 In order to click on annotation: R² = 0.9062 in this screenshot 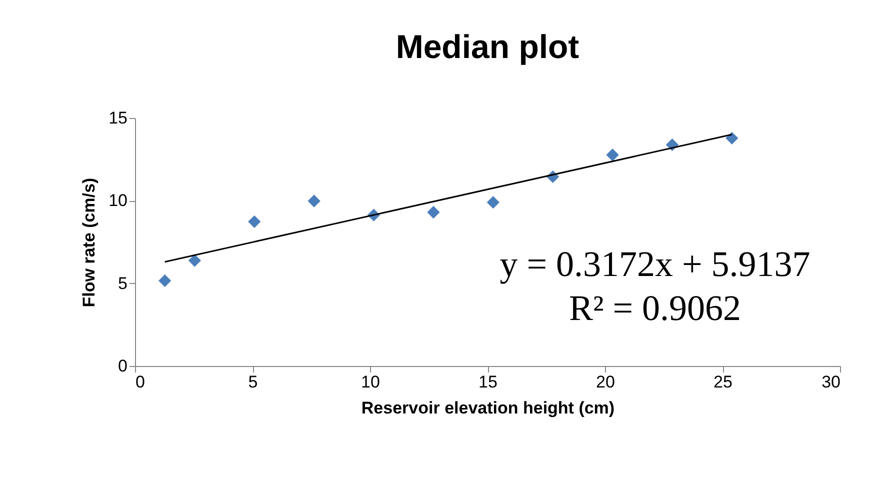, I will do `click(655, 308)`.